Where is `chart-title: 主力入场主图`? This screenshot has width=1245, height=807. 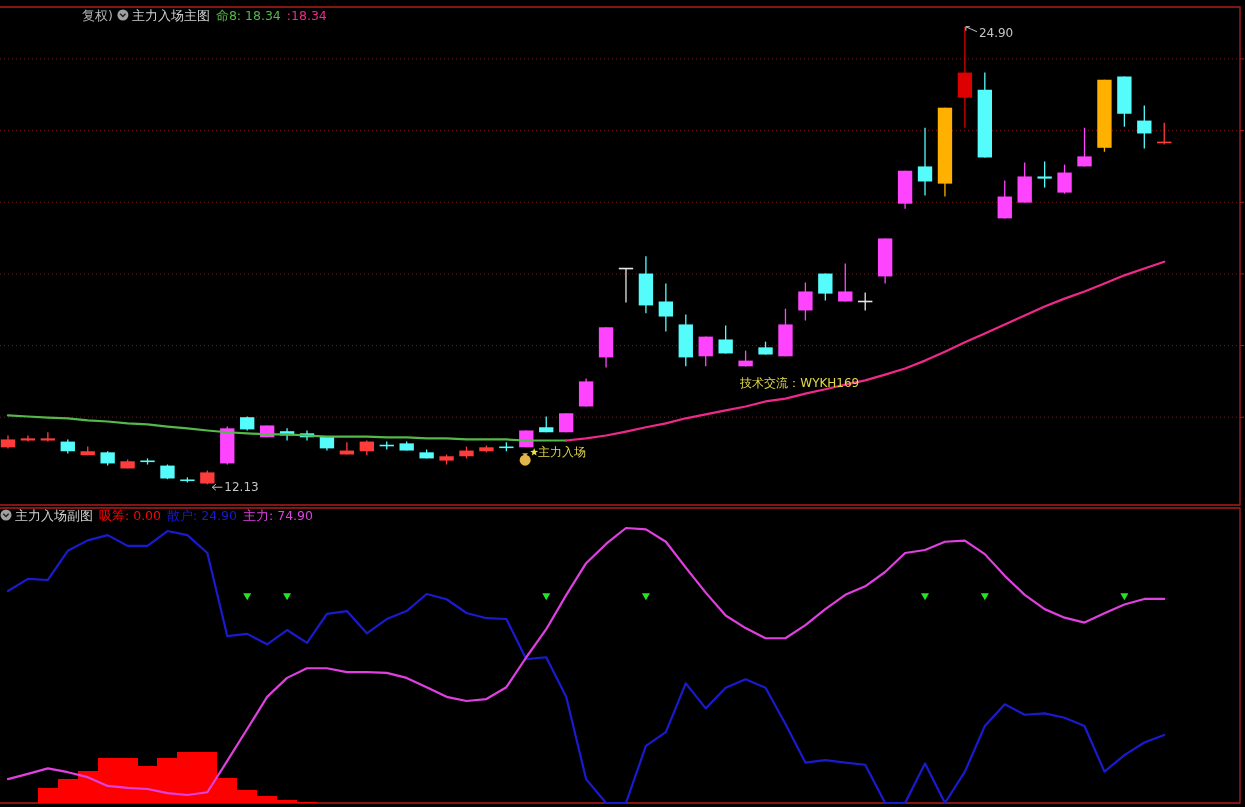 chart-title: 主力入场主图 is located at coordinates (170, 15).